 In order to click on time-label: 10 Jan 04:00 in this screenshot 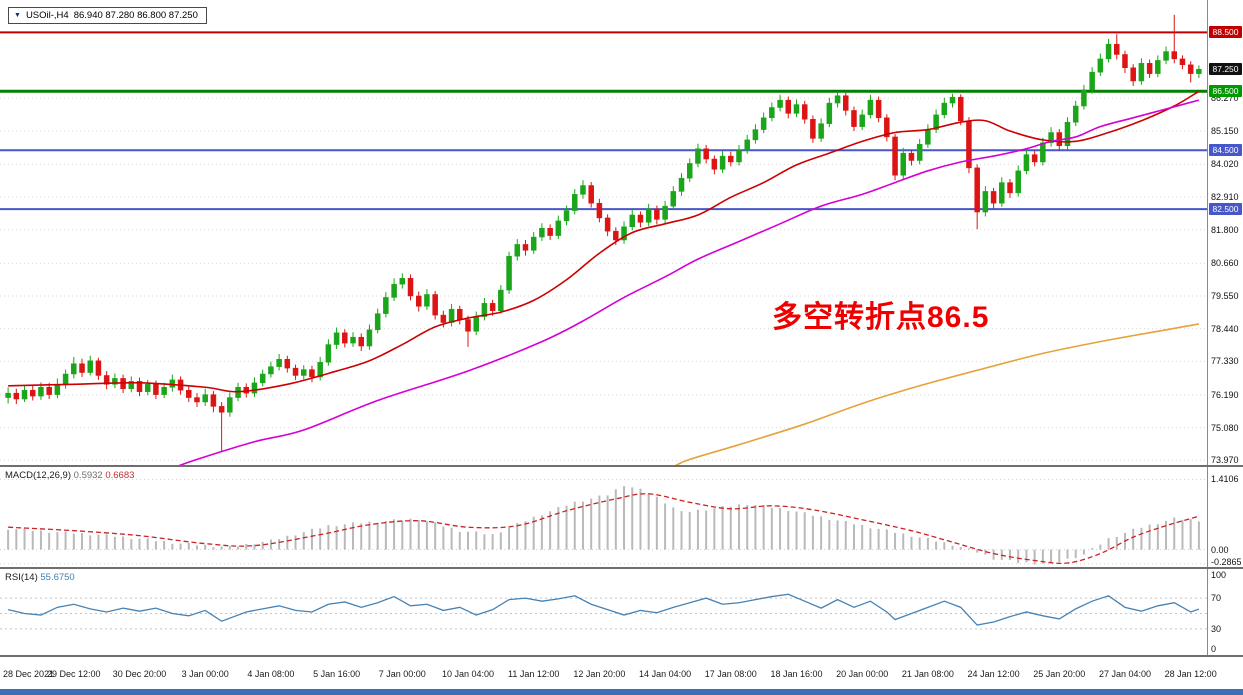, I will do `click(468, 674)`.